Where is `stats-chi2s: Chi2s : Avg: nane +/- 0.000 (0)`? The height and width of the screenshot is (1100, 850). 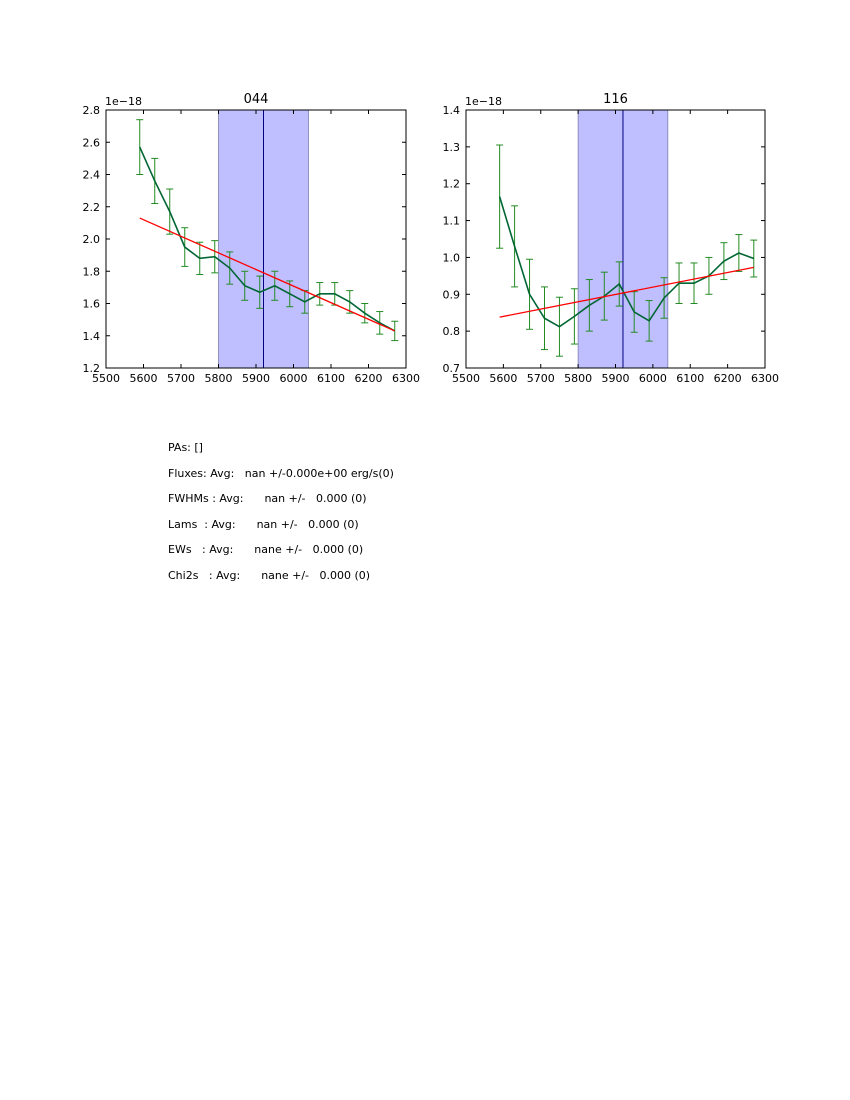
stats-chi2s: Chi2s : Avg: nane +/- 0.000 (0) is located at coordinates (269, 575).